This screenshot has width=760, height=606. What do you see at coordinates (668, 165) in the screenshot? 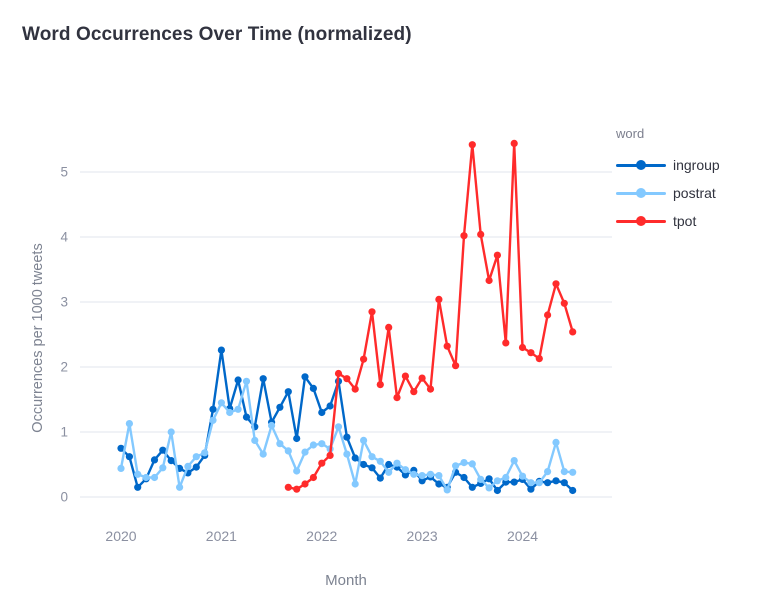
I see `legend-item-ingroup: ingroup` at bounding box center [668, 165].